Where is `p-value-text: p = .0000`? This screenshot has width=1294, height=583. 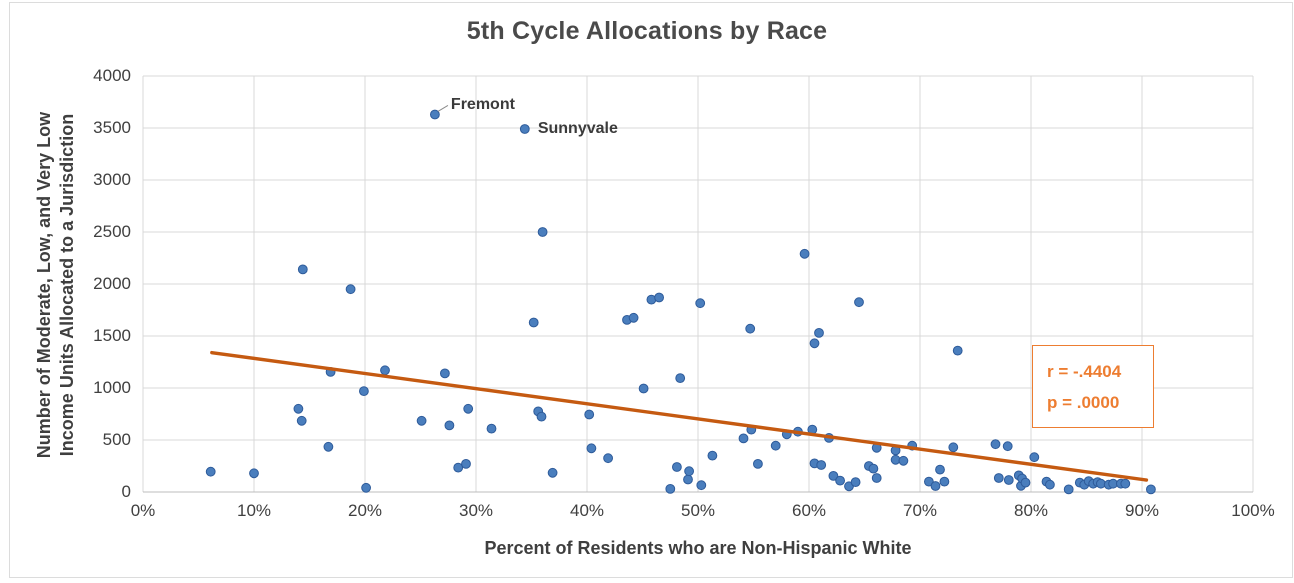 p-value-text: p = .0000 is located at coordinates (1083, 402).